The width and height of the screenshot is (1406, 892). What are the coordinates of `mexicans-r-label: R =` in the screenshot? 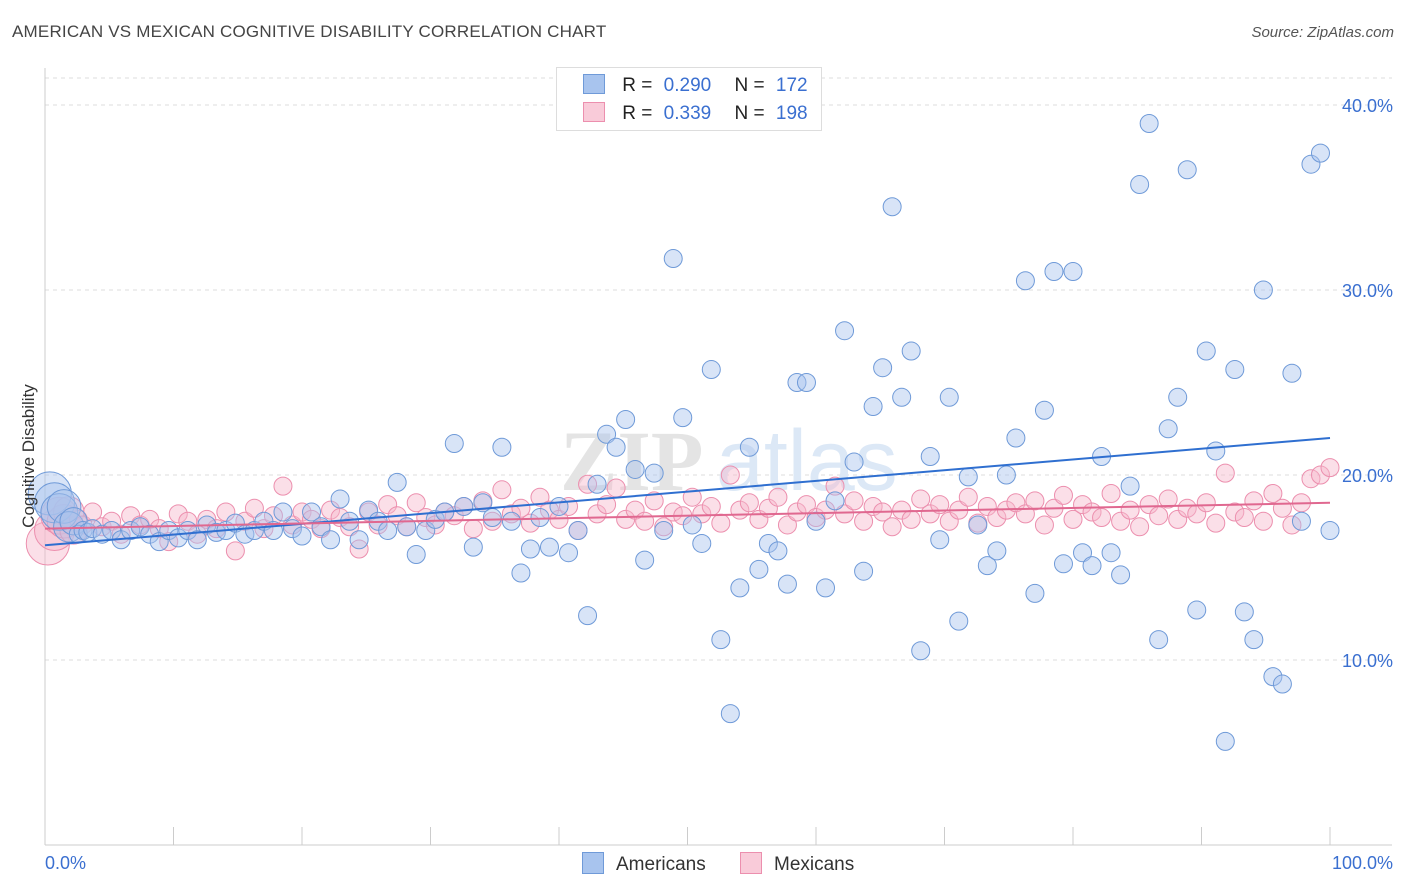 It's located at (637, 113).